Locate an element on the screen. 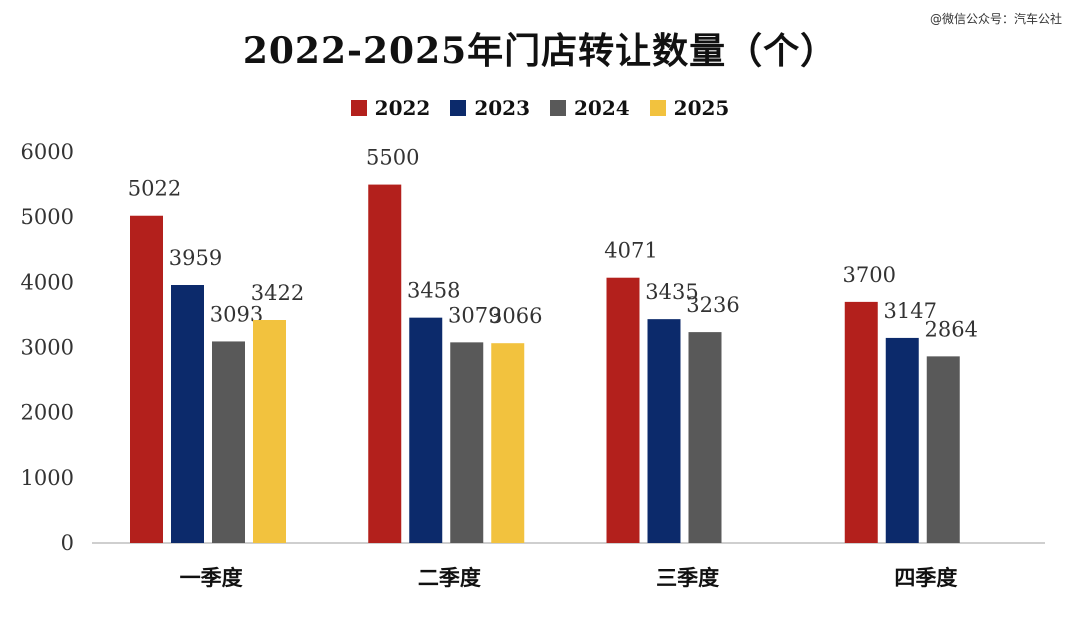  legend-item-2023: 2023 is located at coordinates (490, 108).